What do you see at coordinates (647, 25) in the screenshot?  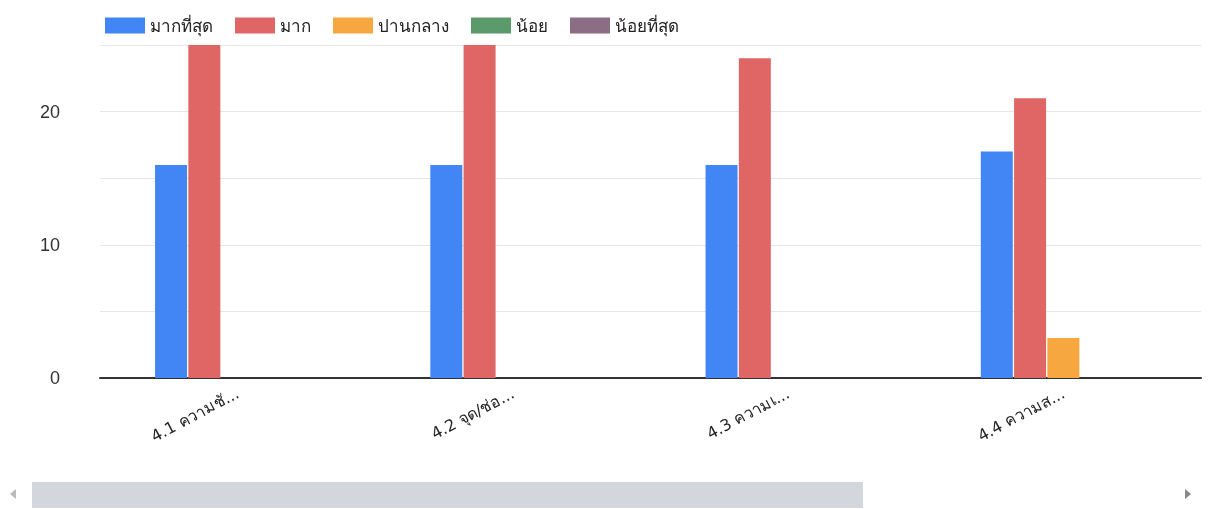 I see `legend-label: น้อยที่สุด` at bounding box center [647, 25].